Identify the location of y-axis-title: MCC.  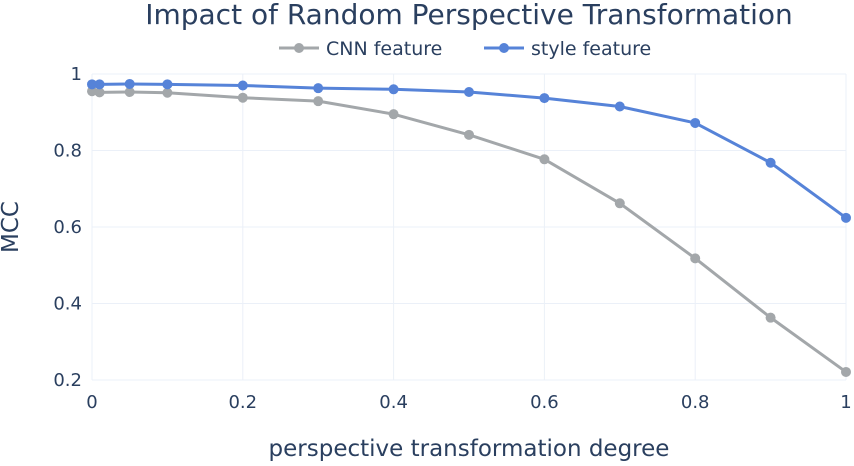
(12, 227).